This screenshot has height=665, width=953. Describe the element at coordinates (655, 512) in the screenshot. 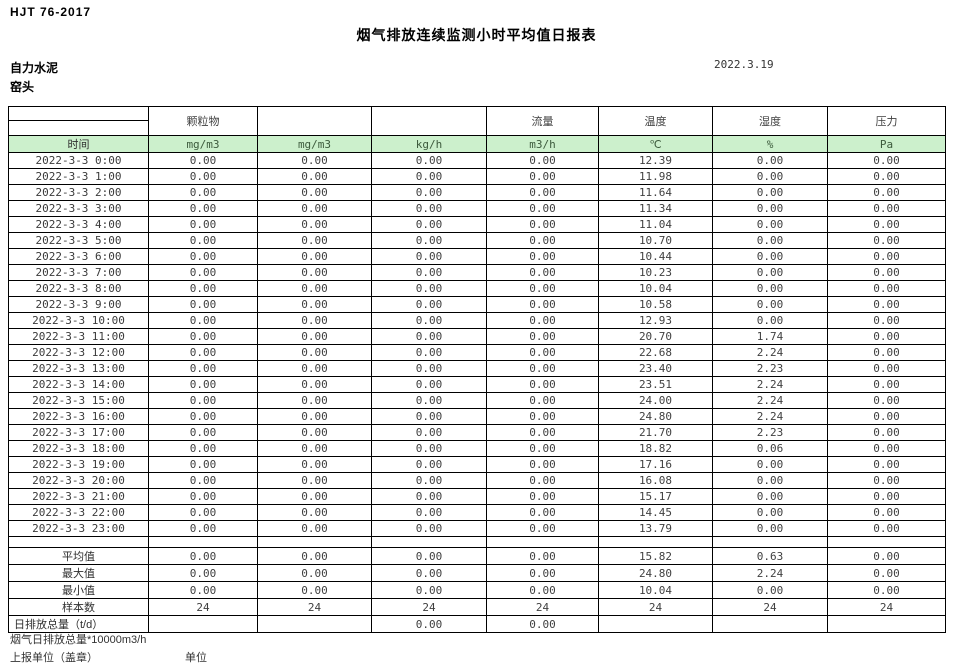

I see `value-cell: 14.45` at that location.